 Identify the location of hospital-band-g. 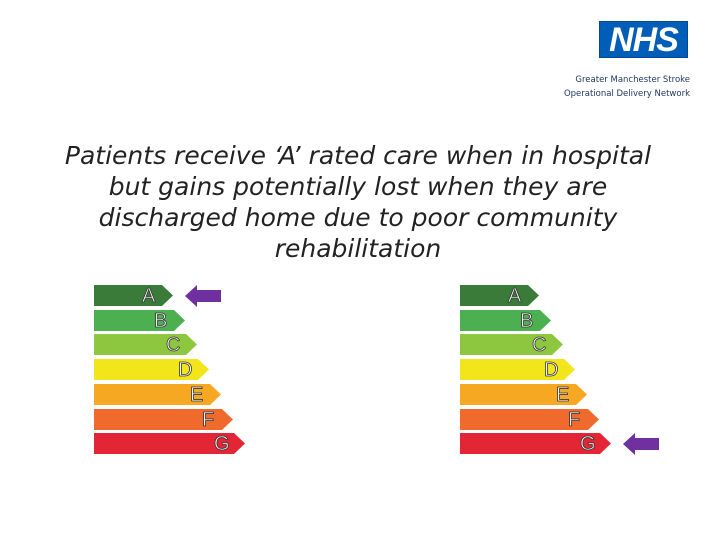
(169, 443).